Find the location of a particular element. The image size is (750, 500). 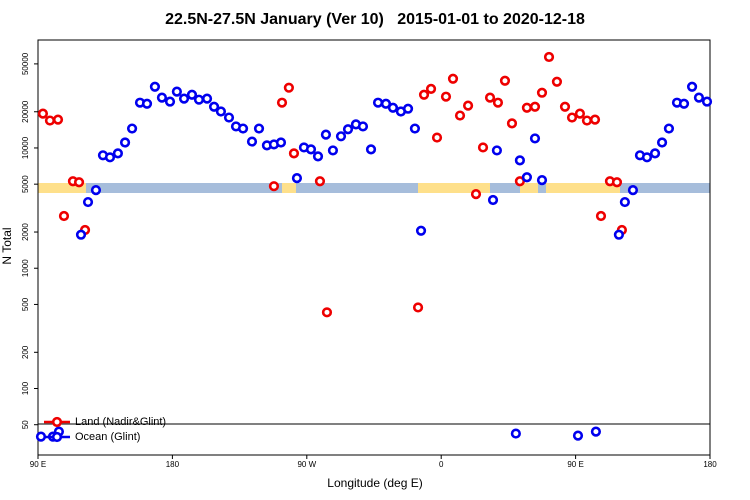

x-tick-label: 0 is located at coordinates (441, 464).